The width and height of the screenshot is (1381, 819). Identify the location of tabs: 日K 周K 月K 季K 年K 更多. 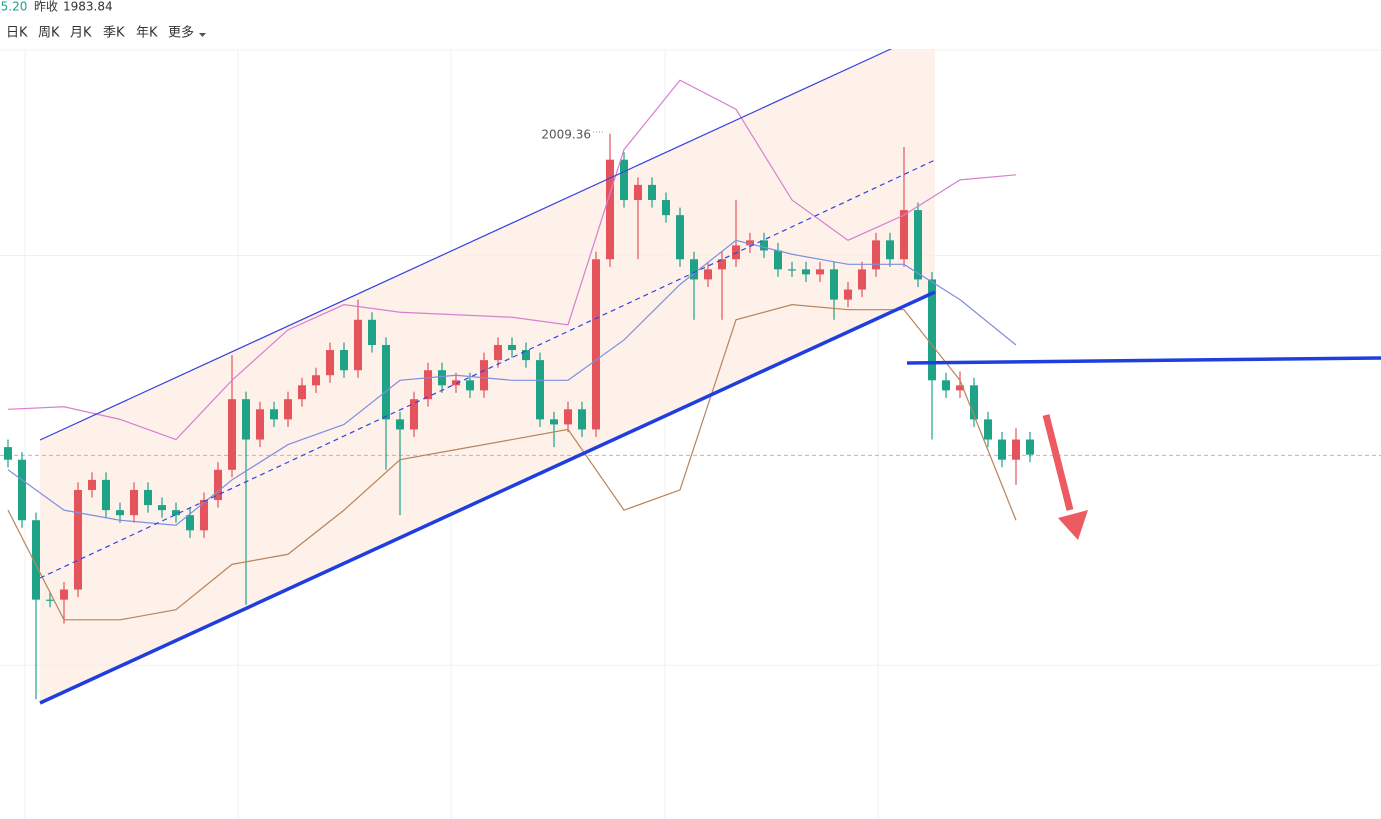
(106, 33).